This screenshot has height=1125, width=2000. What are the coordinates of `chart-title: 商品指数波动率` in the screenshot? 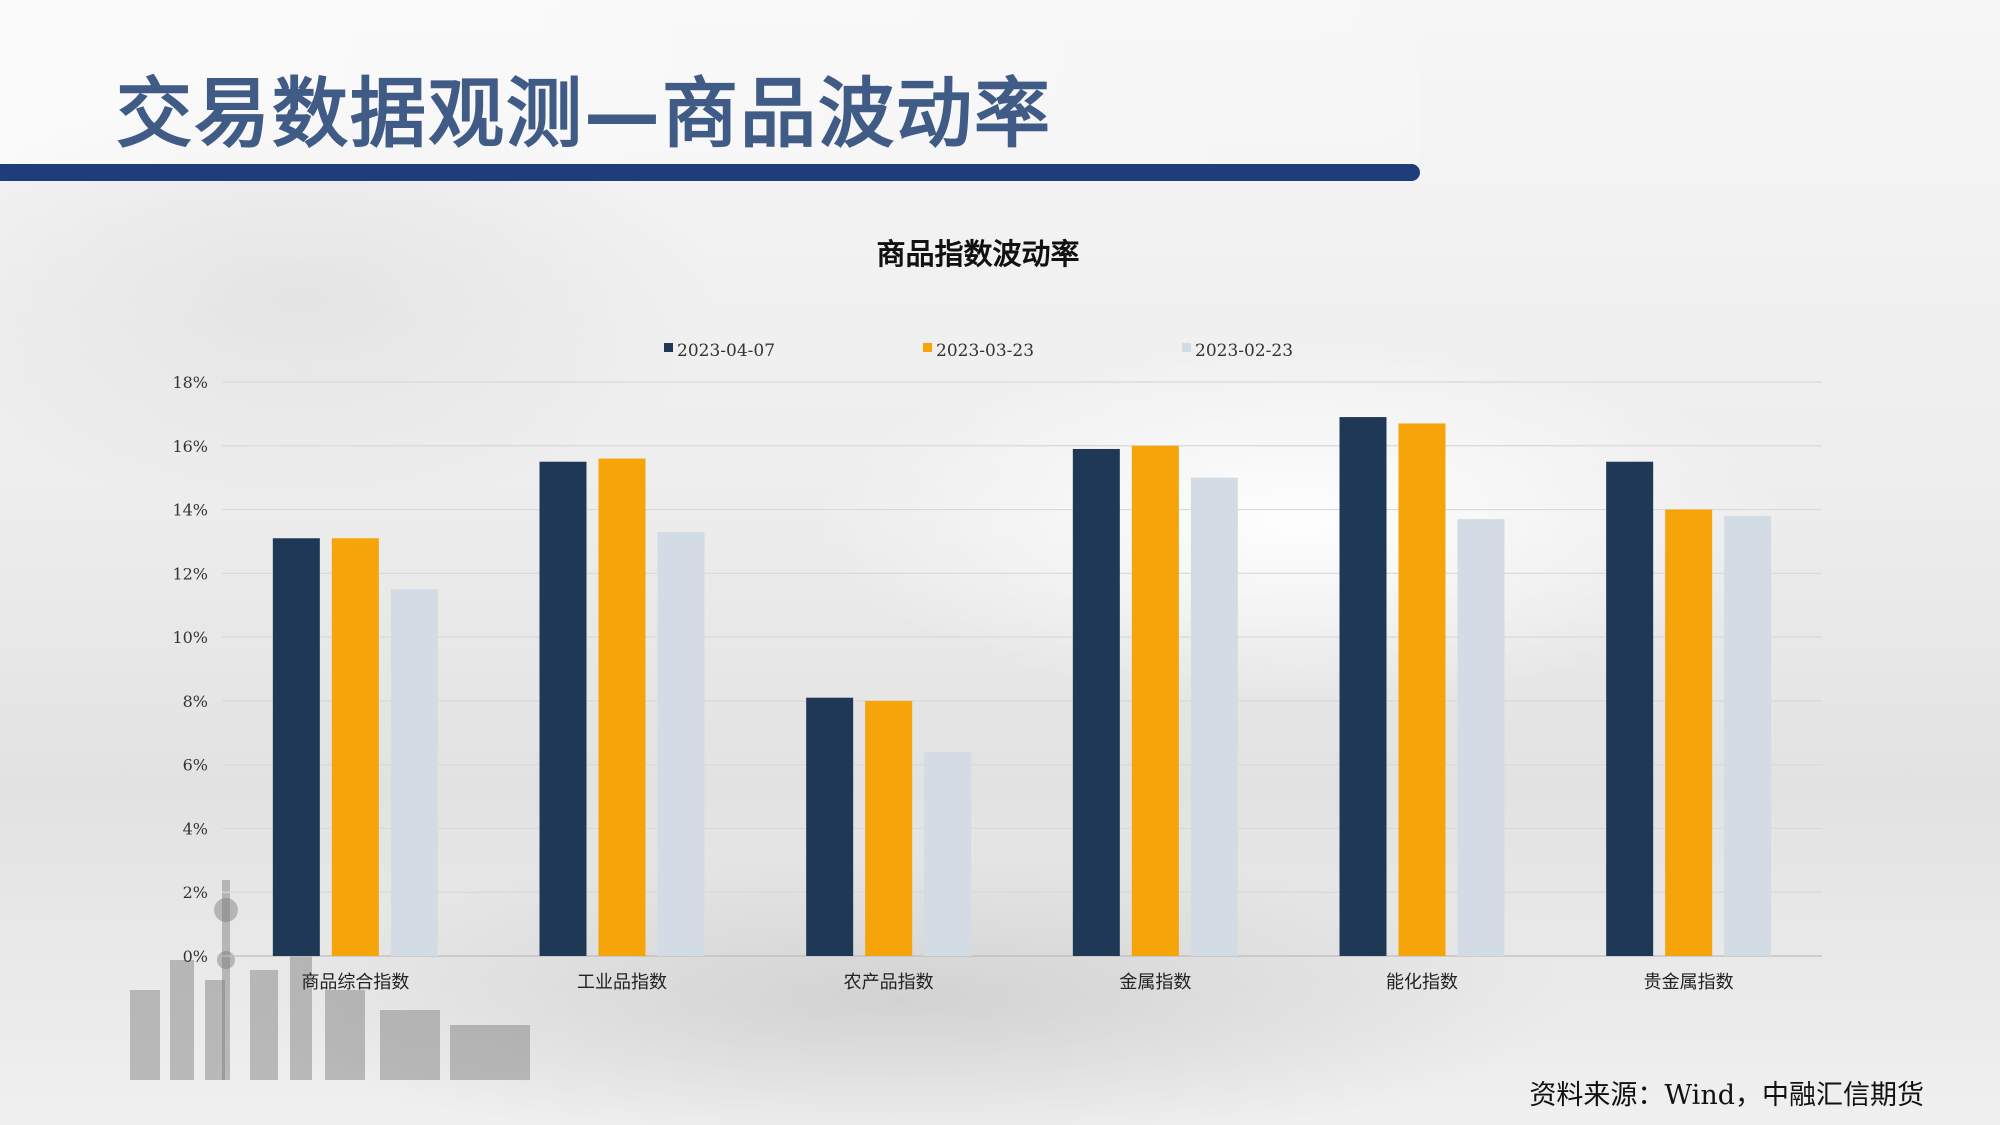 It's located at (977, 254).